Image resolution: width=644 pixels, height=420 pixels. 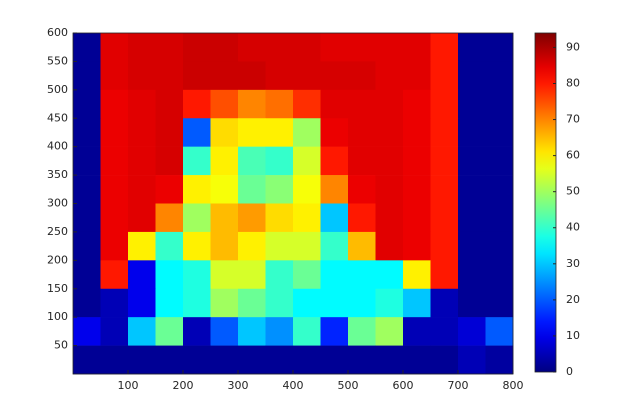 I want to click on x-tick-label: 600, so click(x=403, y=385).